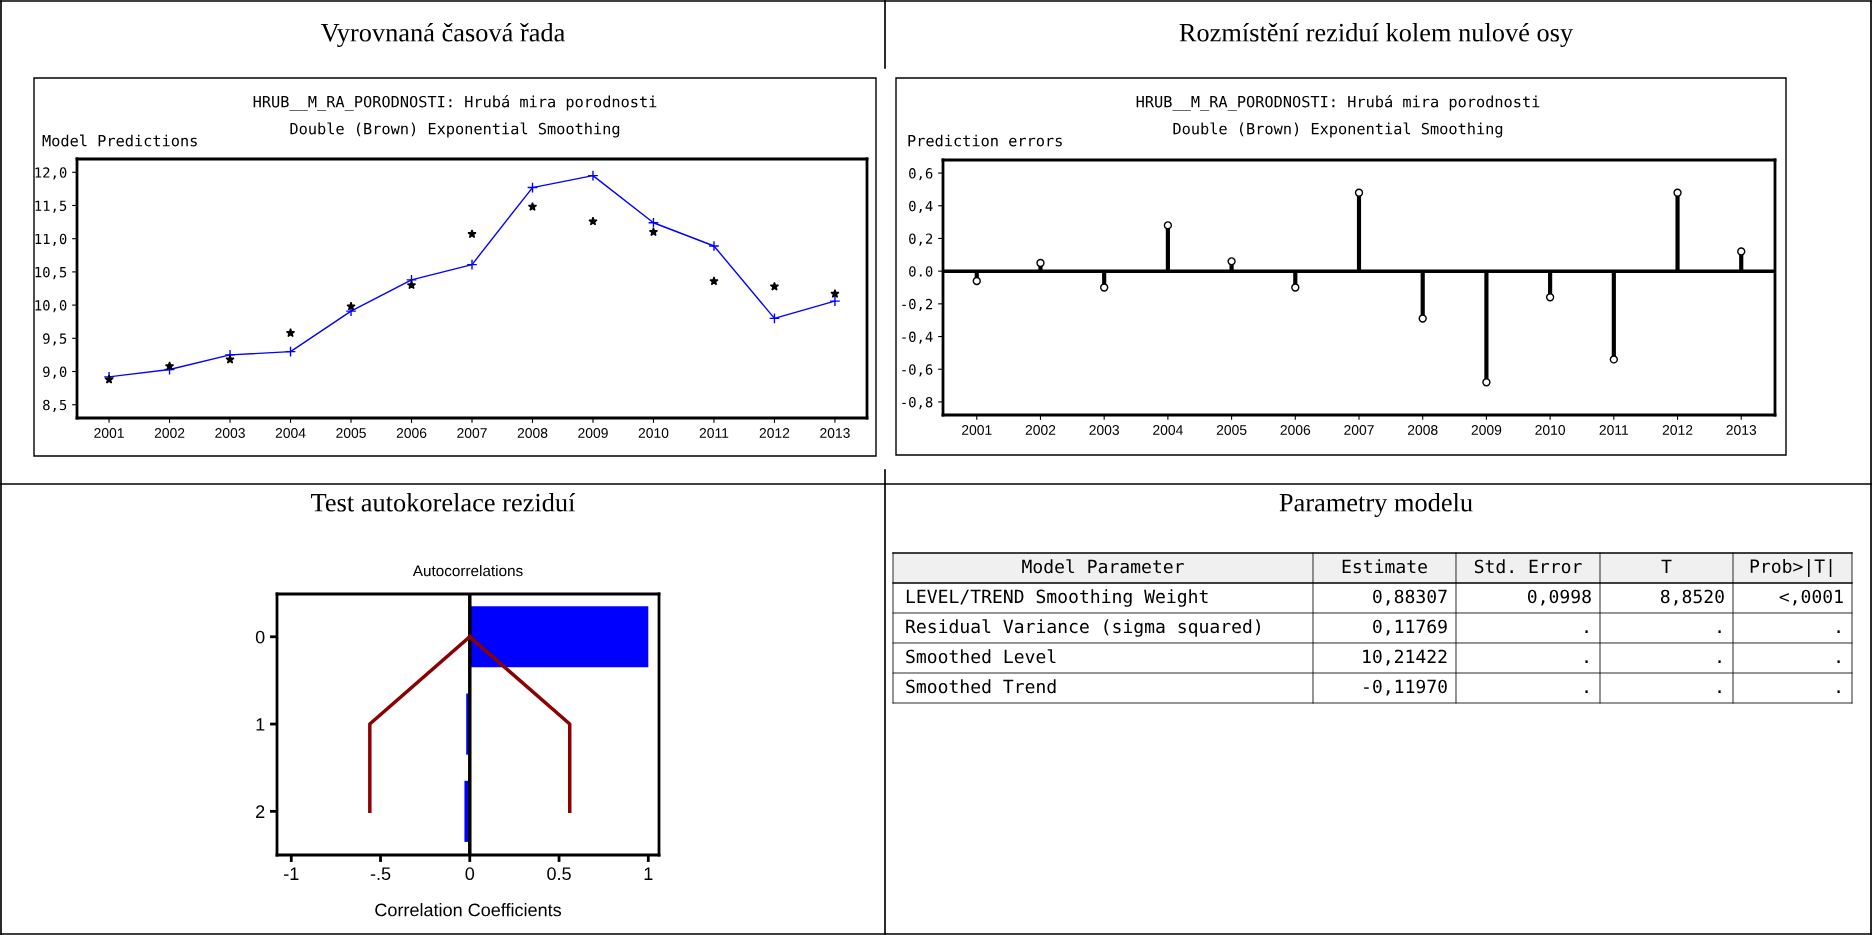  I want to click on chart-title: Test autokorelace reziduí, so click(443, 502).